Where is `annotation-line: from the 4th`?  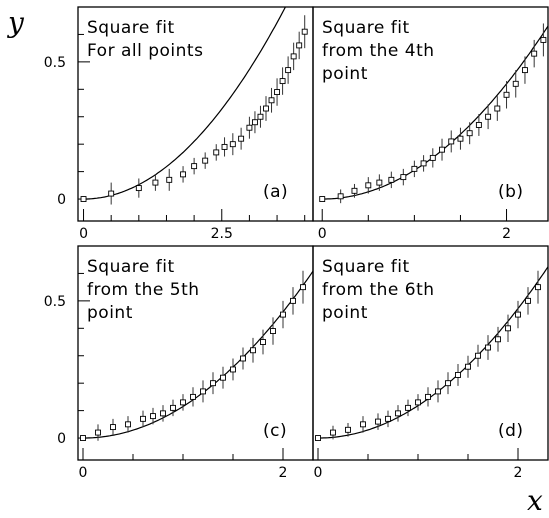
annotation-line: from the 4th is located at coordinates (378, 51).